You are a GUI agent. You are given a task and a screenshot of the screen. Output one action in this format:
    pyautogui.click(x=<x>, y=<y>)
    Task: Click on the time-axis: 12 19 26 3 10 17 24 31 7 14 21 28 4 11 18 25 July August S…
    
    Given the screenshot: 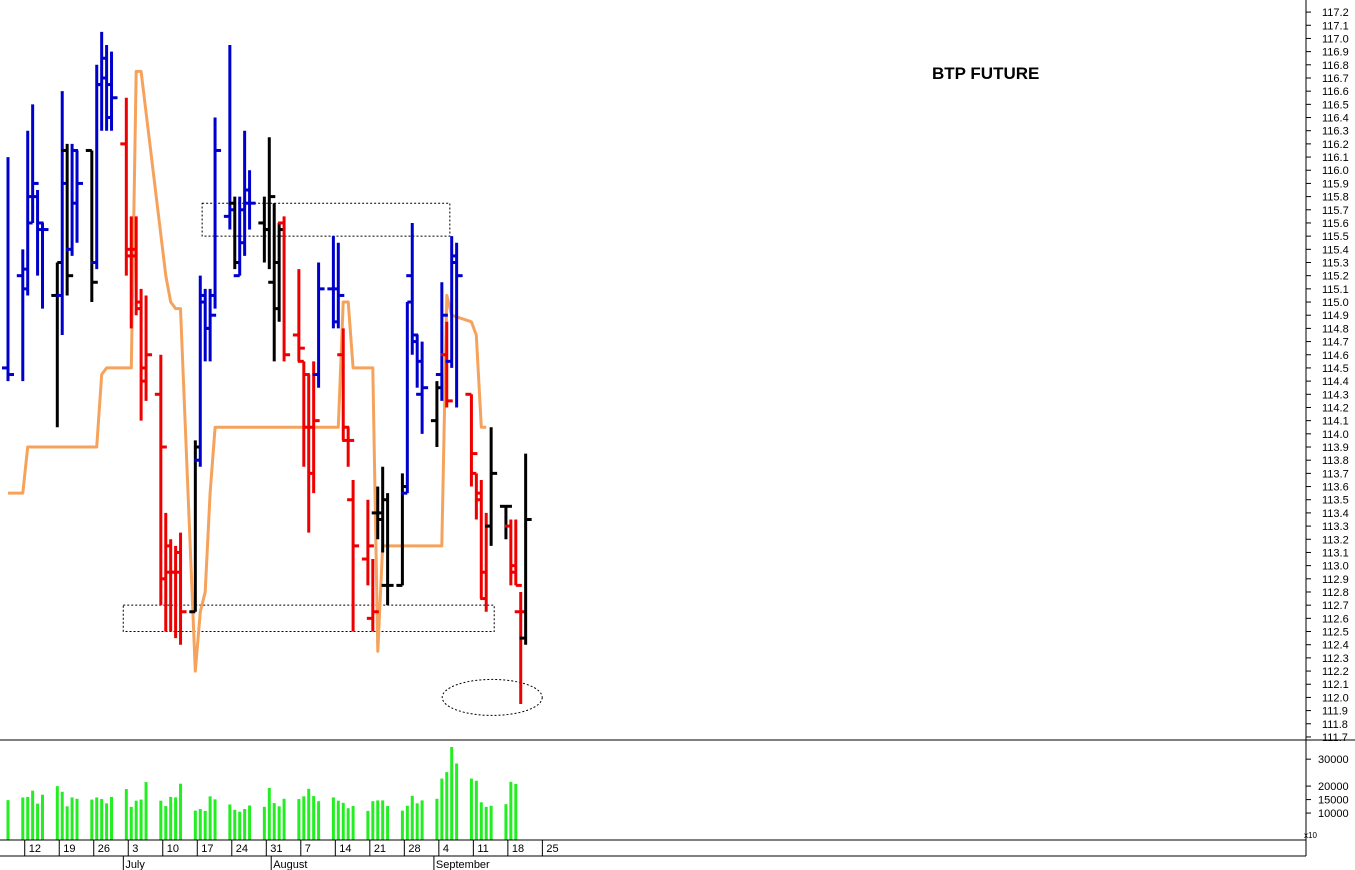 What is the action you would take?
    pyautogui.click(x=653, y=854)
    